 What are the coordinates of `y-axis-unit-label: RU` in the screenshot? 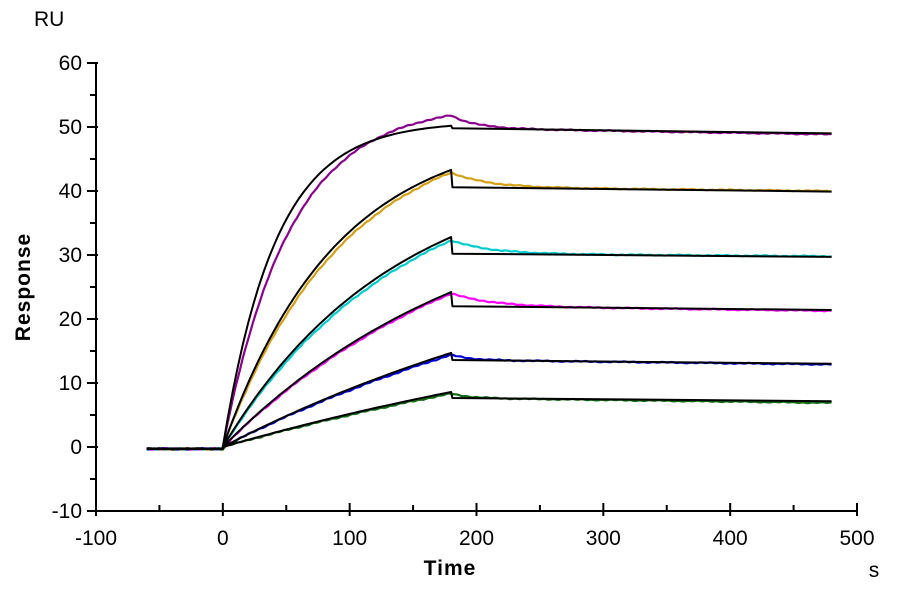 It's located at (49, 19).